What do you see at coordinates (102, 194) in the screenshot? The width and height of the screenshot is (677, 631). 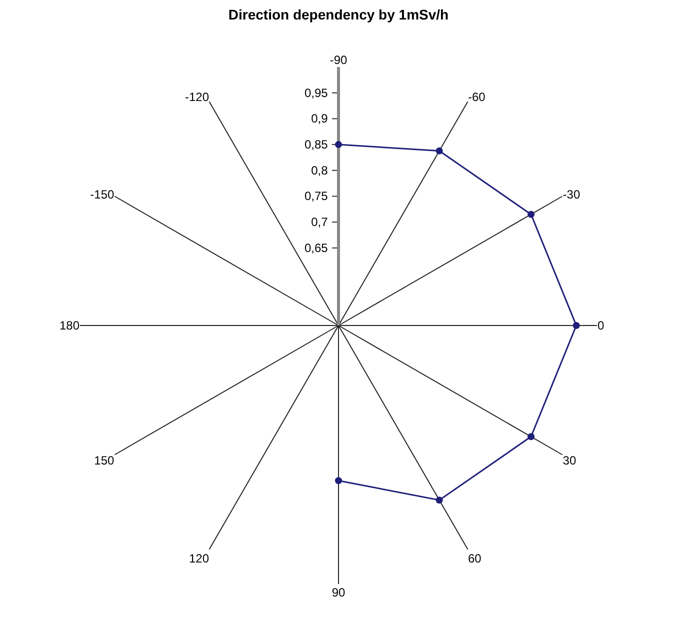 I see `spoke-label: -150` at bounding box center [102, 194].